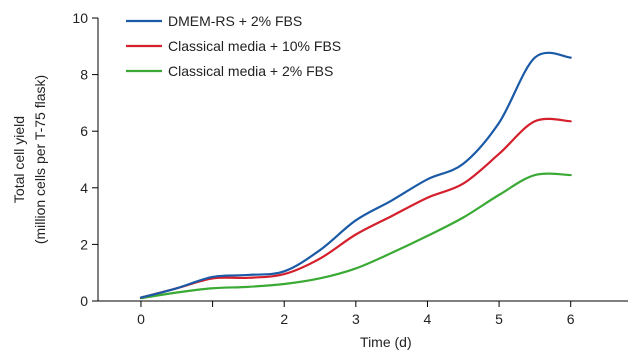 The height and width of the screenshot is (352, 639). What do you see at coordinates (141, 319) in the screenshot?
I see `x-tick-label: 0` at bounding box center [141, 319].